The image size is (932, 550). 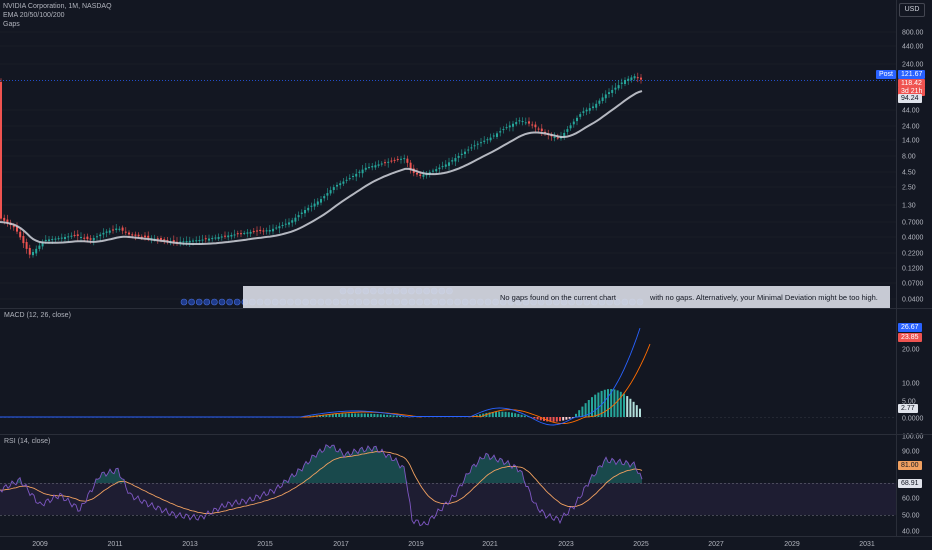 I want to click on pane-separator-rsi, so click(x=466, y=434).